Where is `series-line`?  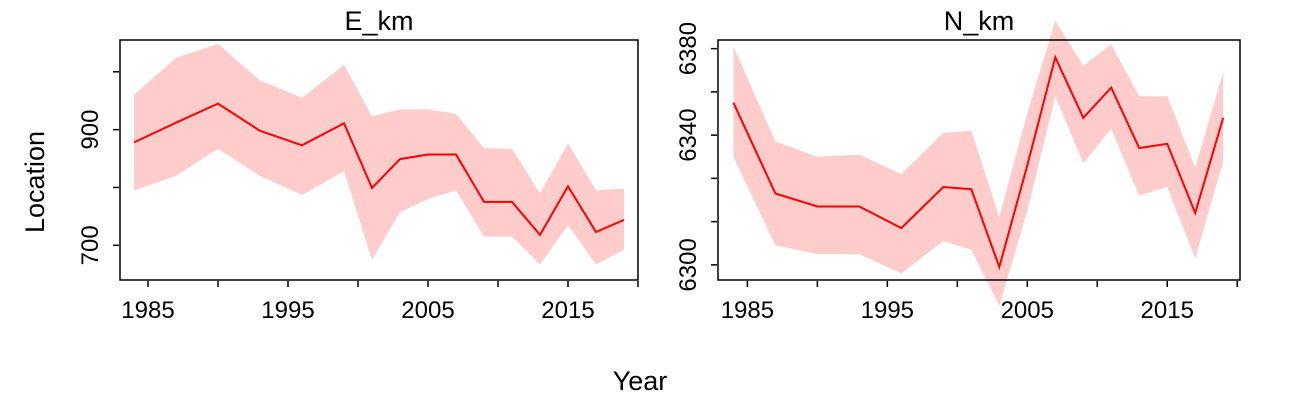 series-line is located at coordinates (379, 169).